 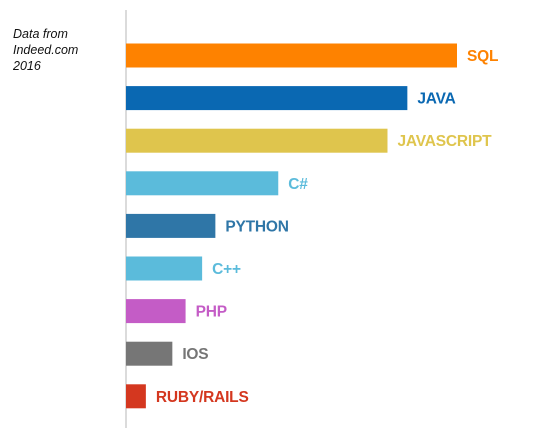 I want to click on bar-label-ios: IOS, so click(x=195, y=354).